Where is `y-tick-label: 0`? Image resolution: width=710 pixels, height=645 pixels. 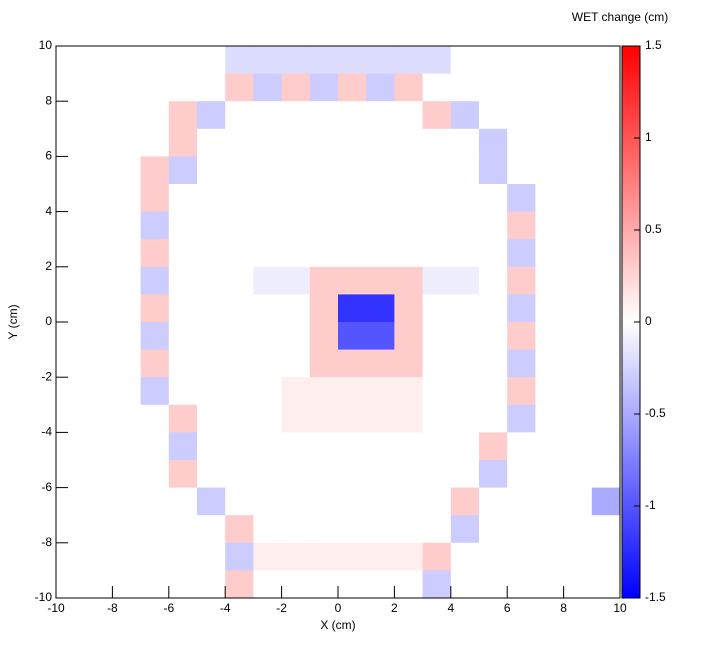
y-tick-label: 0 is located at coordinates (48, 321).